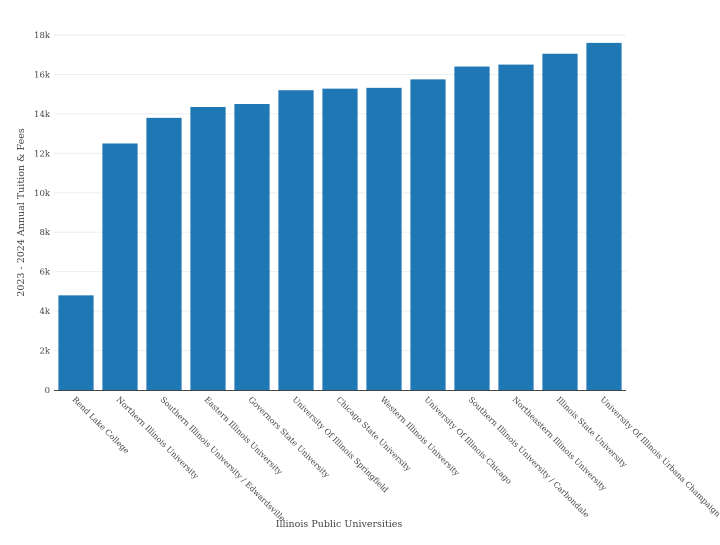 The image size is (720, 545). Describe the element at coordinates (244, 436) in the screenshot. I see `x-category-label: Eastern Illinois University` at that location.